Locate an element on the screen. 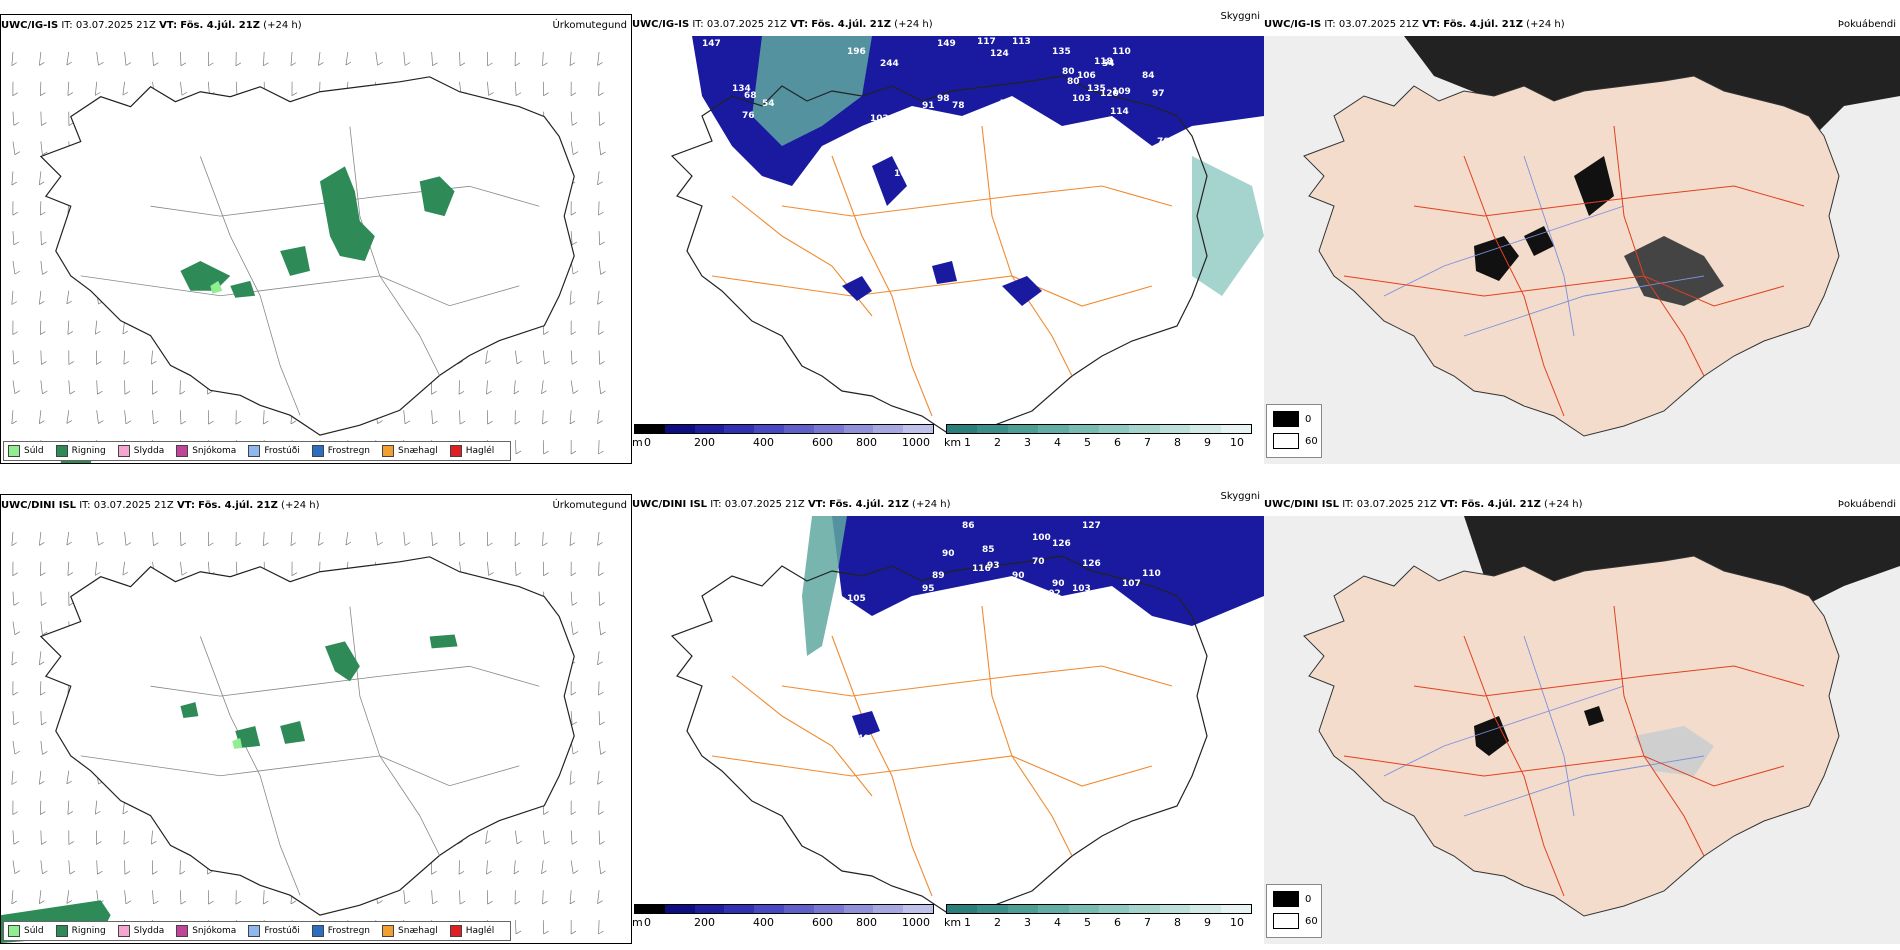 This screenshot has width=1900, height=950. cloud-base-label: 159 is located at coordinates (856, 152).